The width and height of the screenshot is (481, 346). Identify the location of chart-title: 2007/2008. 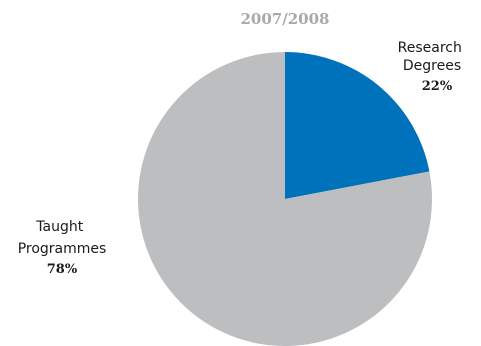
(285, 19).